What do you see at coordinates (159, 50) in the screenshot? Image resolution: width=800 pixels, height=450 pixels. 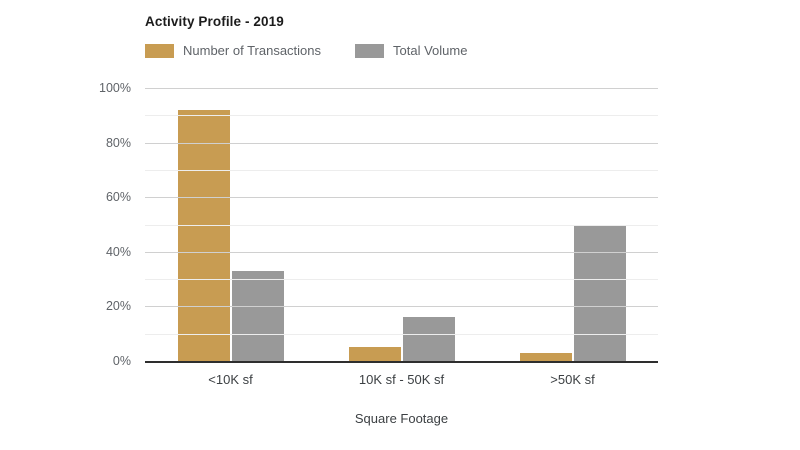 I see `legend-swatch-transactions` at bounding box center [159, 50].